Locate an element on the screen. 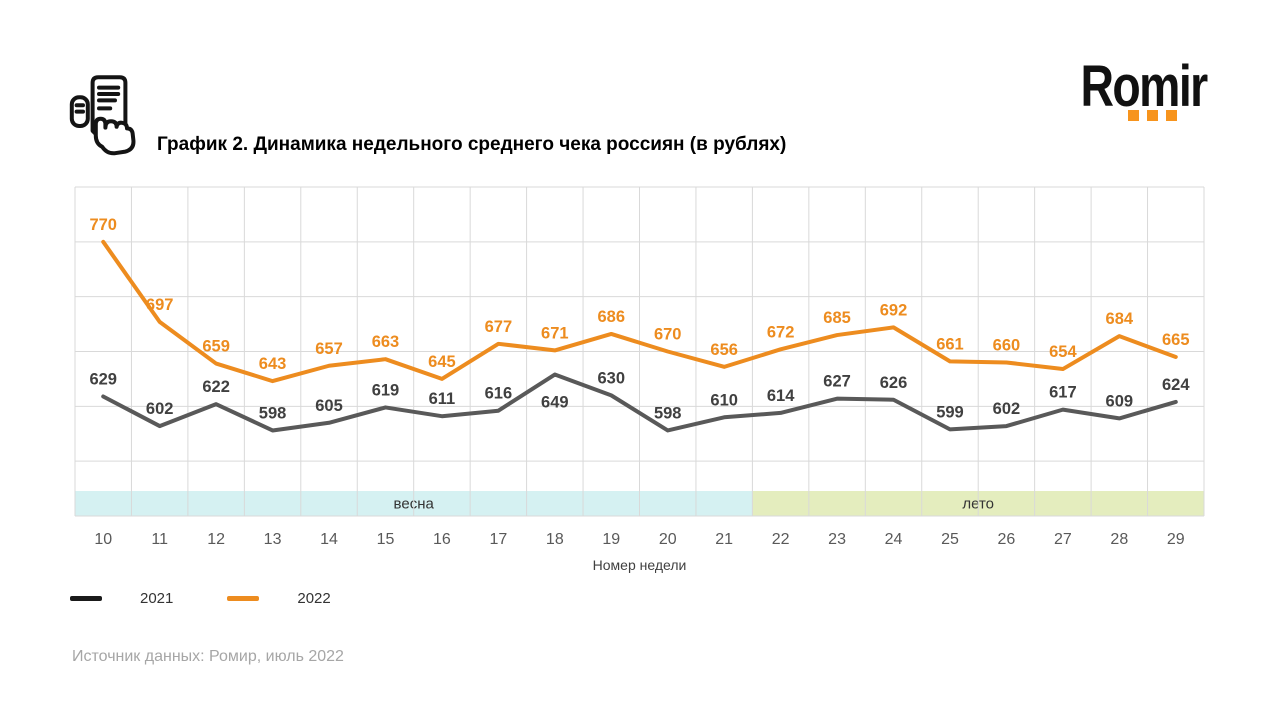  data-label-2021: 609 is located at coordinates (1120, 401).